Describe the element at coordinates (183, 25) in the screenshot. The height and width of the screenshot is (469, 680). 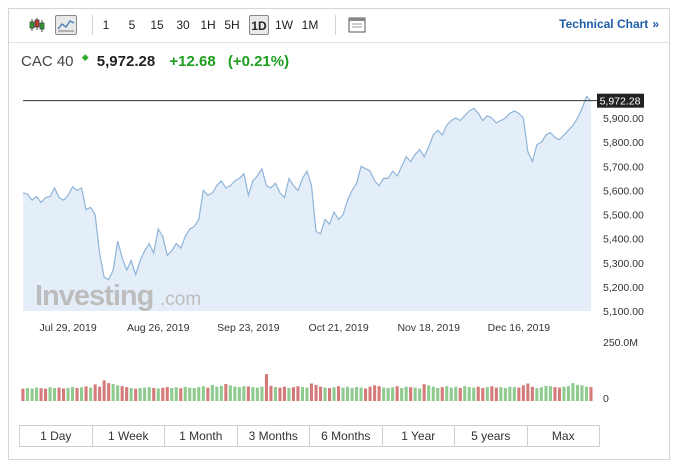
I see `interval-30-button: 30` at that location.